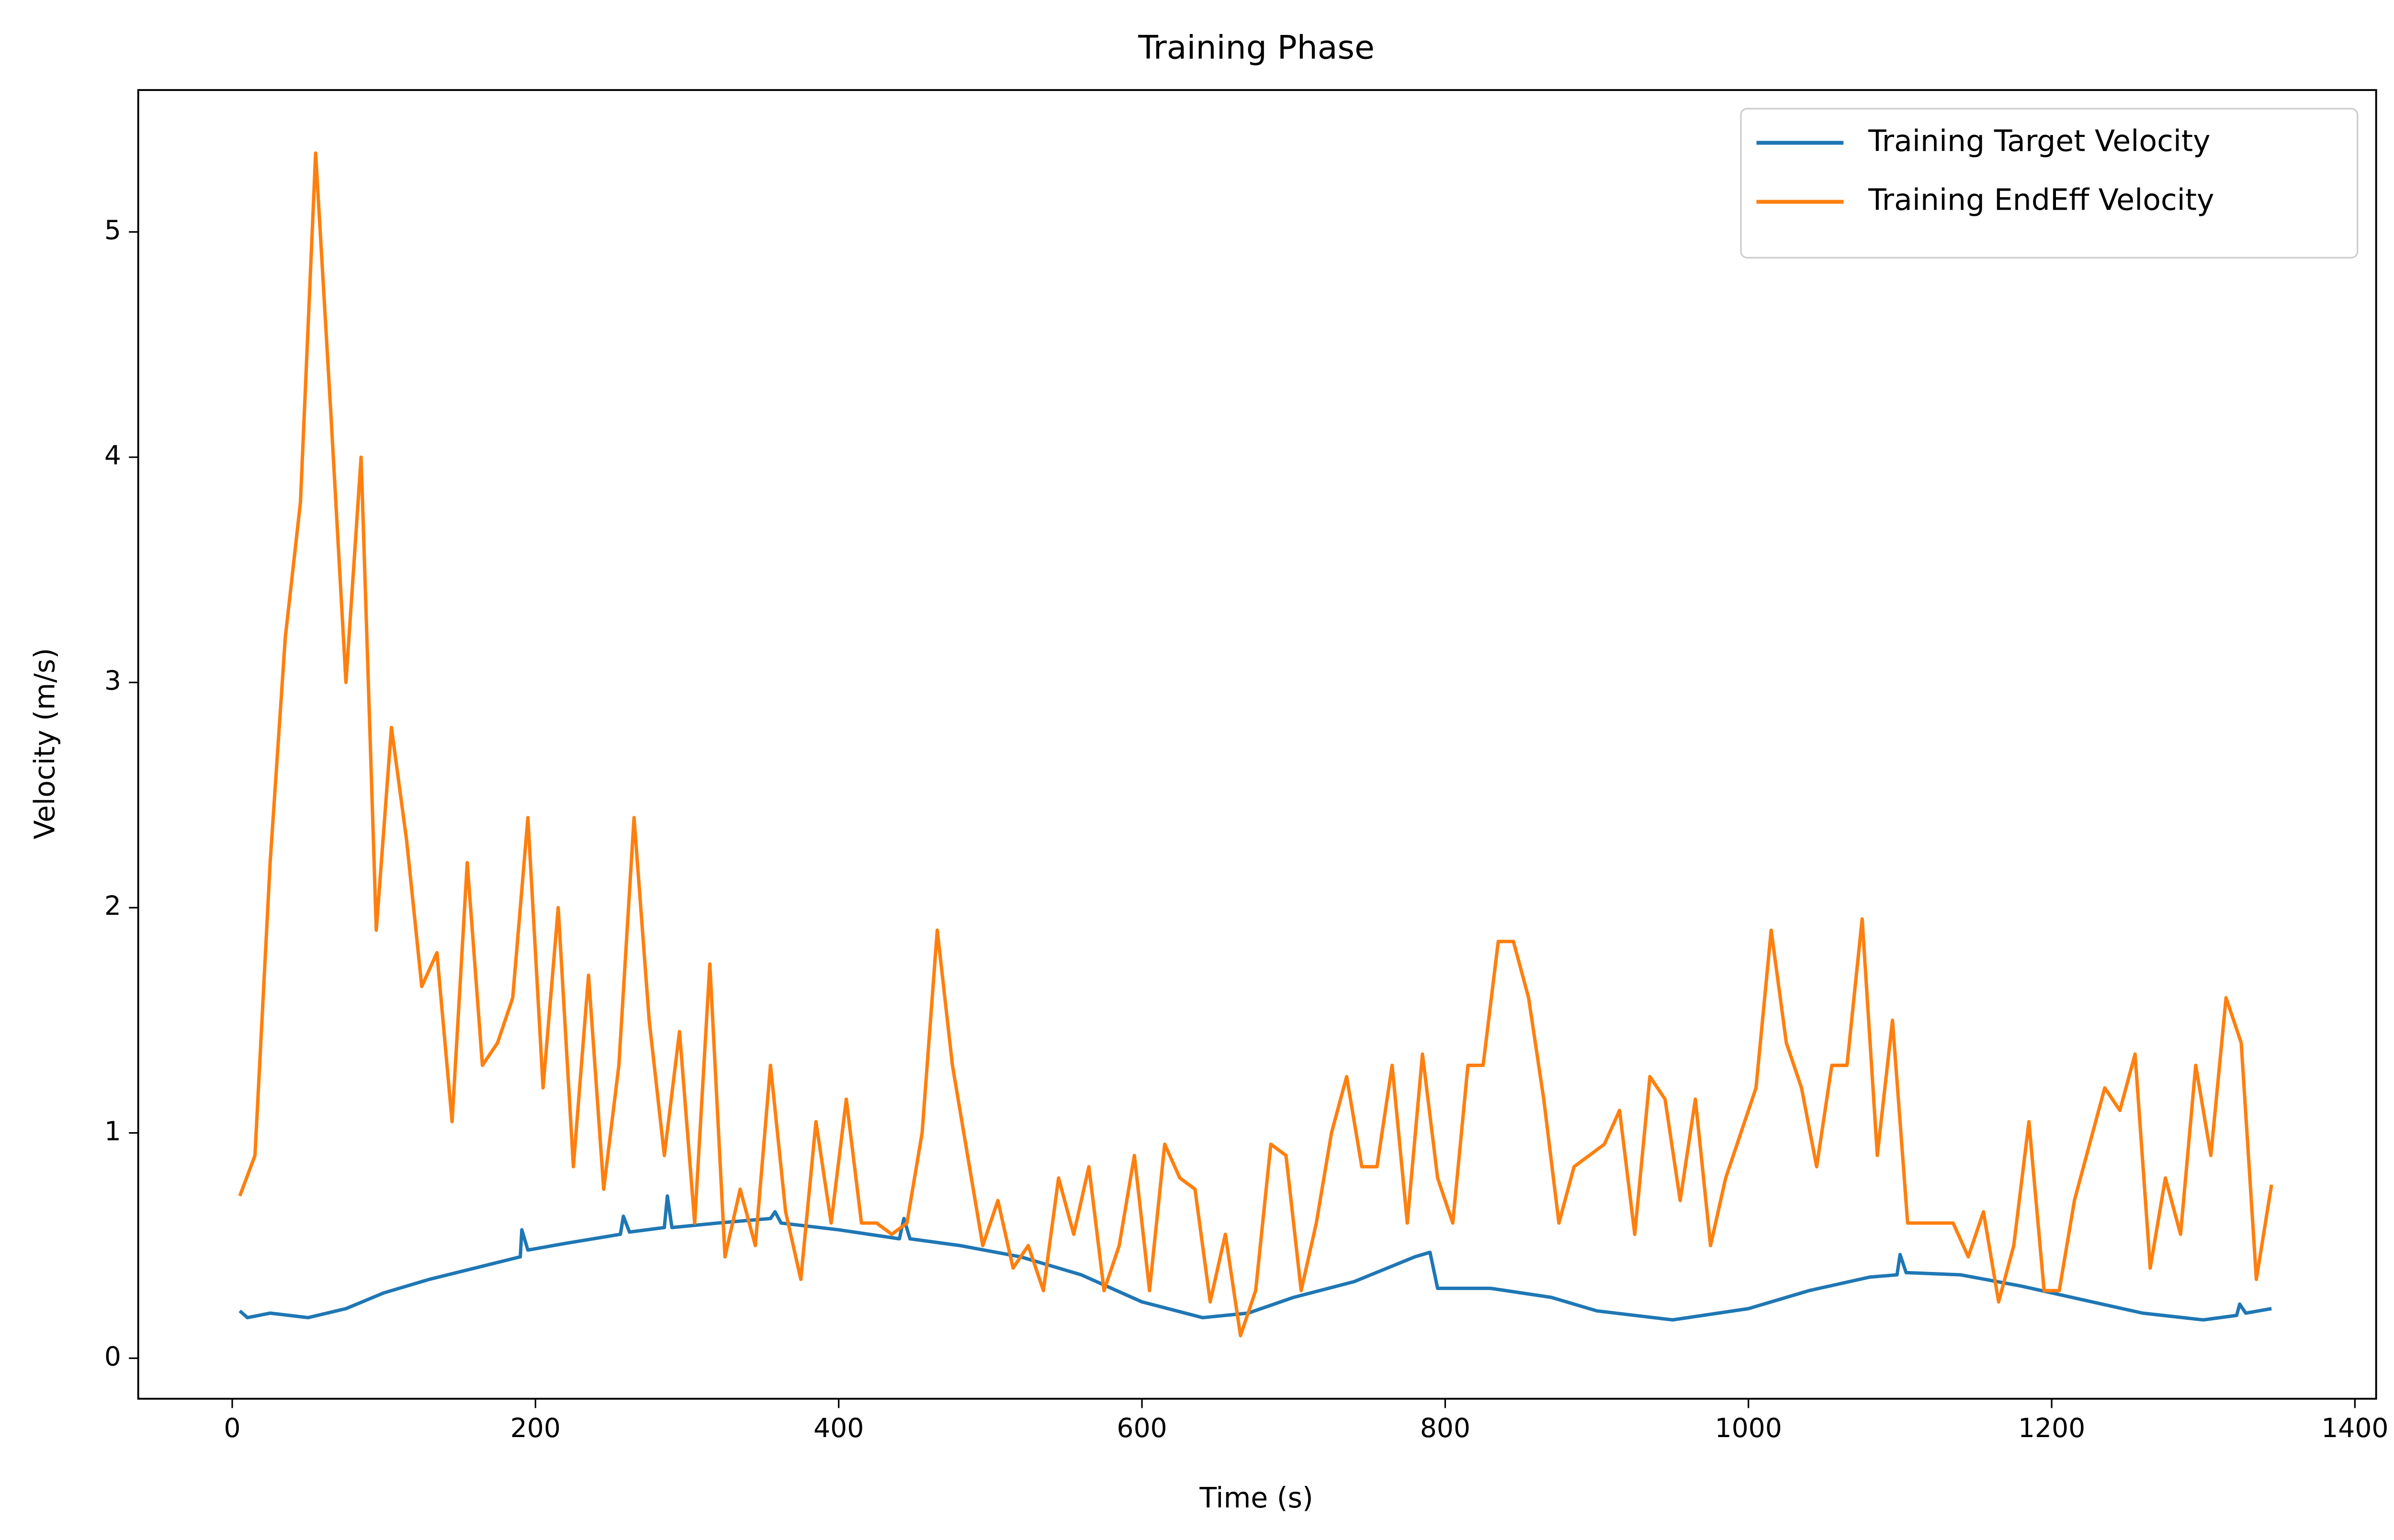 This screenshot has height=1540, width=2394. Describe the element at coordinates (1445, 1428) in the screenshot. I see `x-tick-label: 800` at that location.